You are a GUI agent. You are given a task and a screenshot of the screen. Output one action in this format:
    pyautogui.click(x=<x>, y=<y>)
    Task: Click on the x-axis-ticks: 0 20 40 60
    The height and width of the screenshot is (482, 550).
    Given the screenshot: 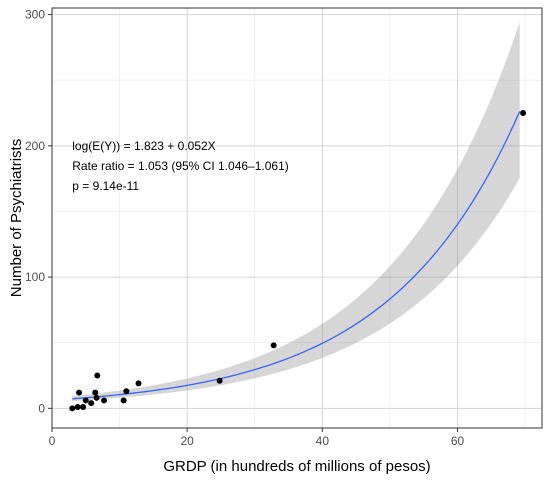 What is the action you would take?
    pyautogui.click(x=257, y=438)
    